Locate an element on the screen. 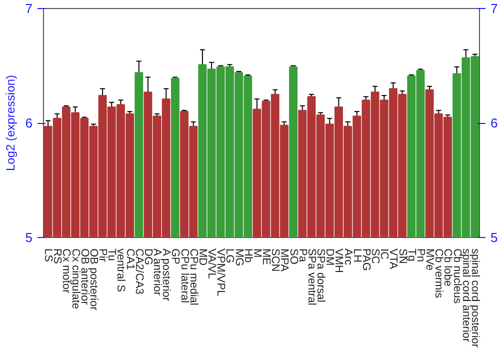  x-tick-label: SO is located at coordinates (293, 256).